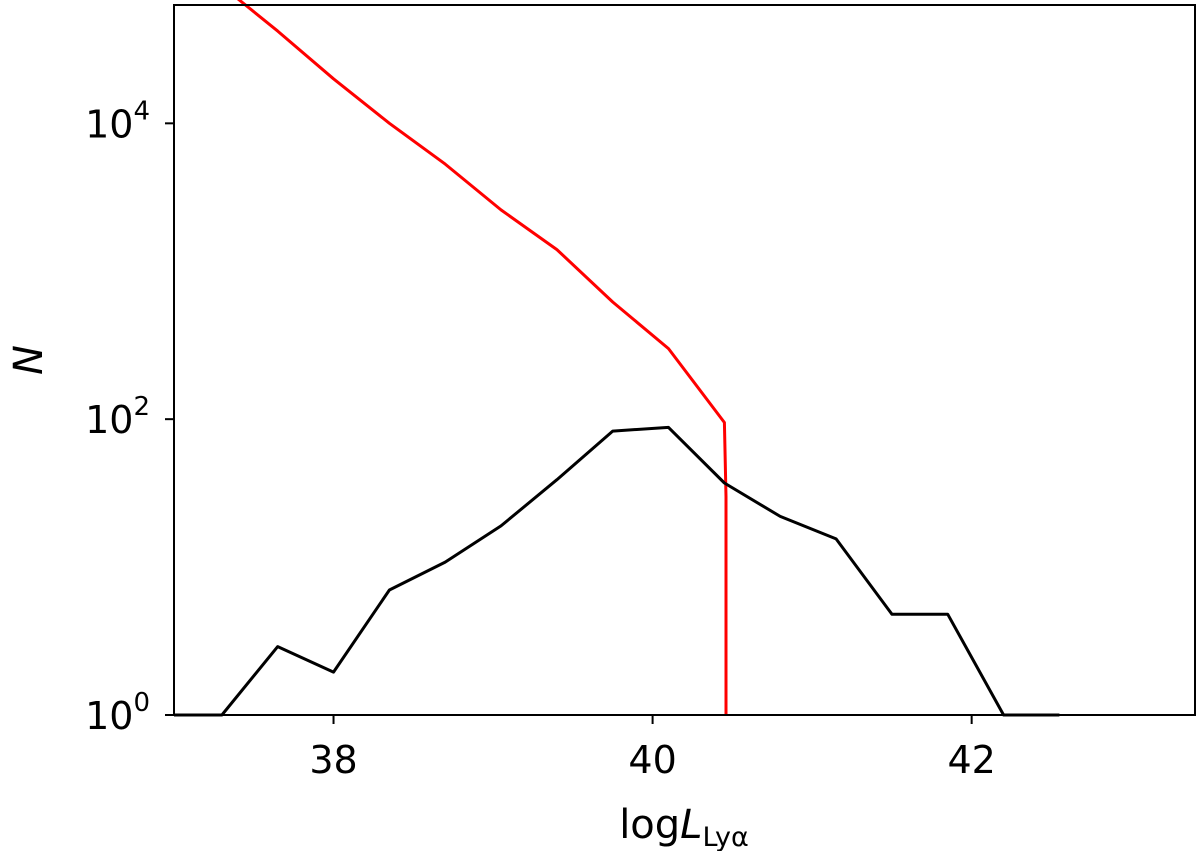 Image resolution: width=1200 pixels, height=851 pixels. I want to click on y-ticks: 10⁰ 10² 10⁴, so click(129, 417).